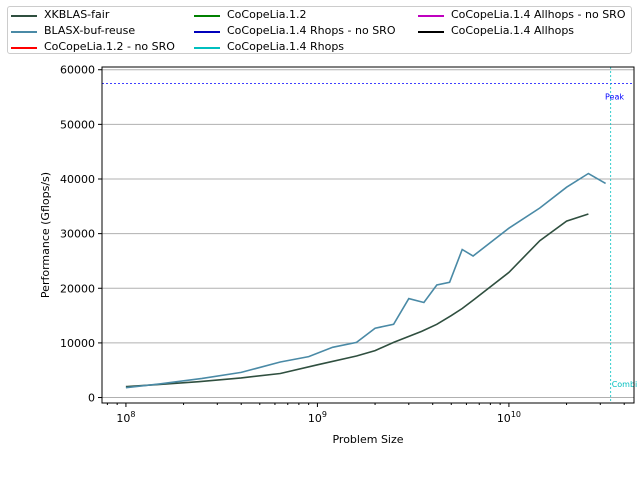 Image resolution: width=640 pixels, height=480 pixels. Describe the element at coordinates (538, 14) in the screenshot. I see `legend-label: CoCopeLia.1.4 Allhops - no SRO` at that location.